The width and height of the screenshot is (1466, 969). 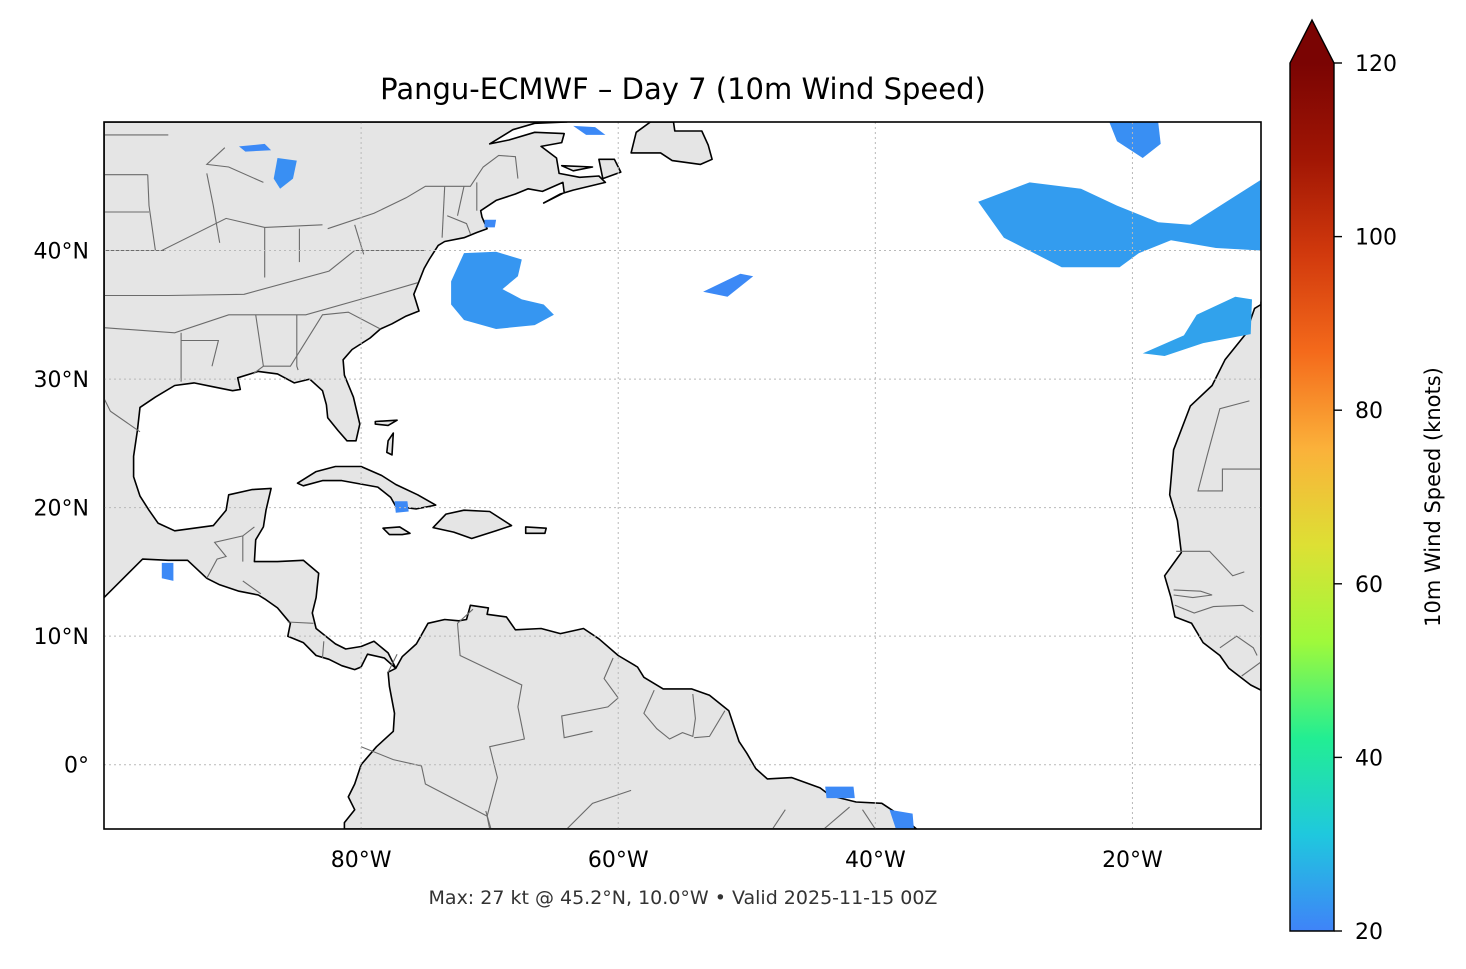 I want to click on lat-tick-label: 30°N, so click(x=61, y=380).